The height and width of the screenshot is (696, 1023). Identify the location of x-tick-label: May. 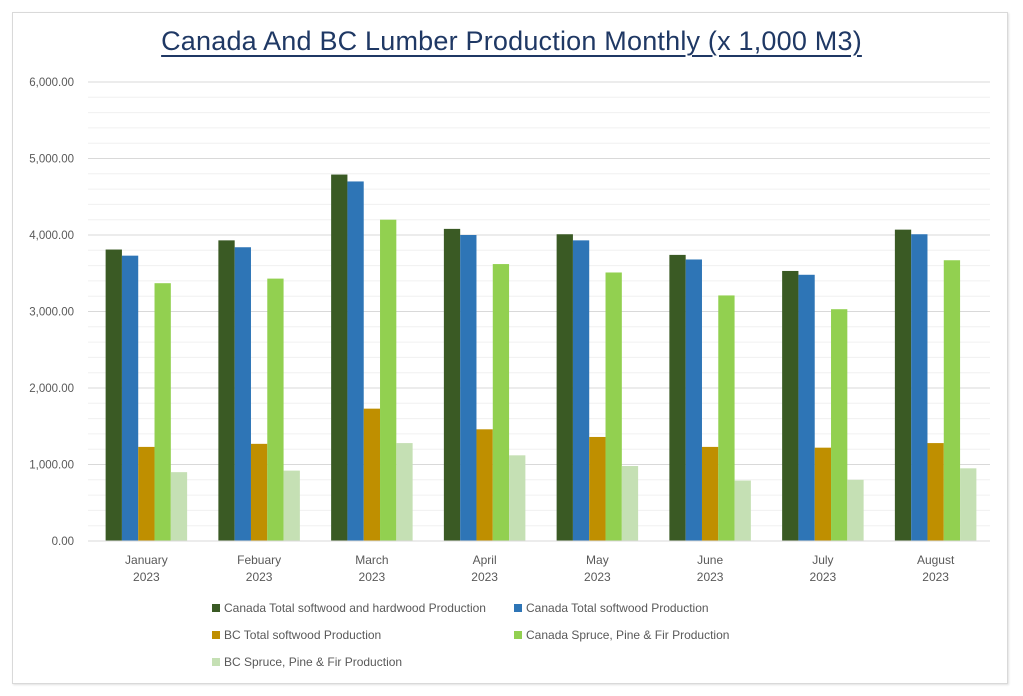
(597, 560).